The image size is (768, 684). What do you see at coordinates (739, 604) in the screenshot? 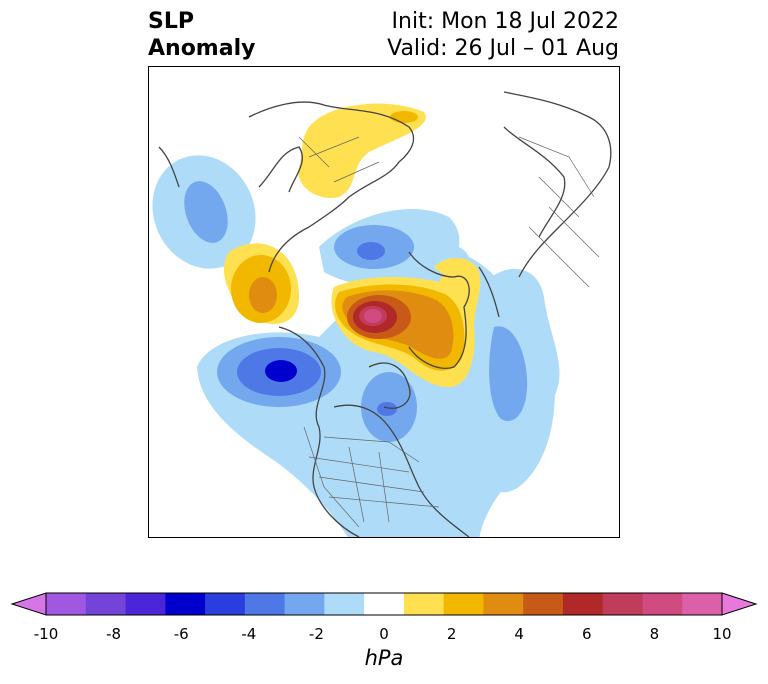
I see `colorbar-extend-high` at bounding box center [739, 604].